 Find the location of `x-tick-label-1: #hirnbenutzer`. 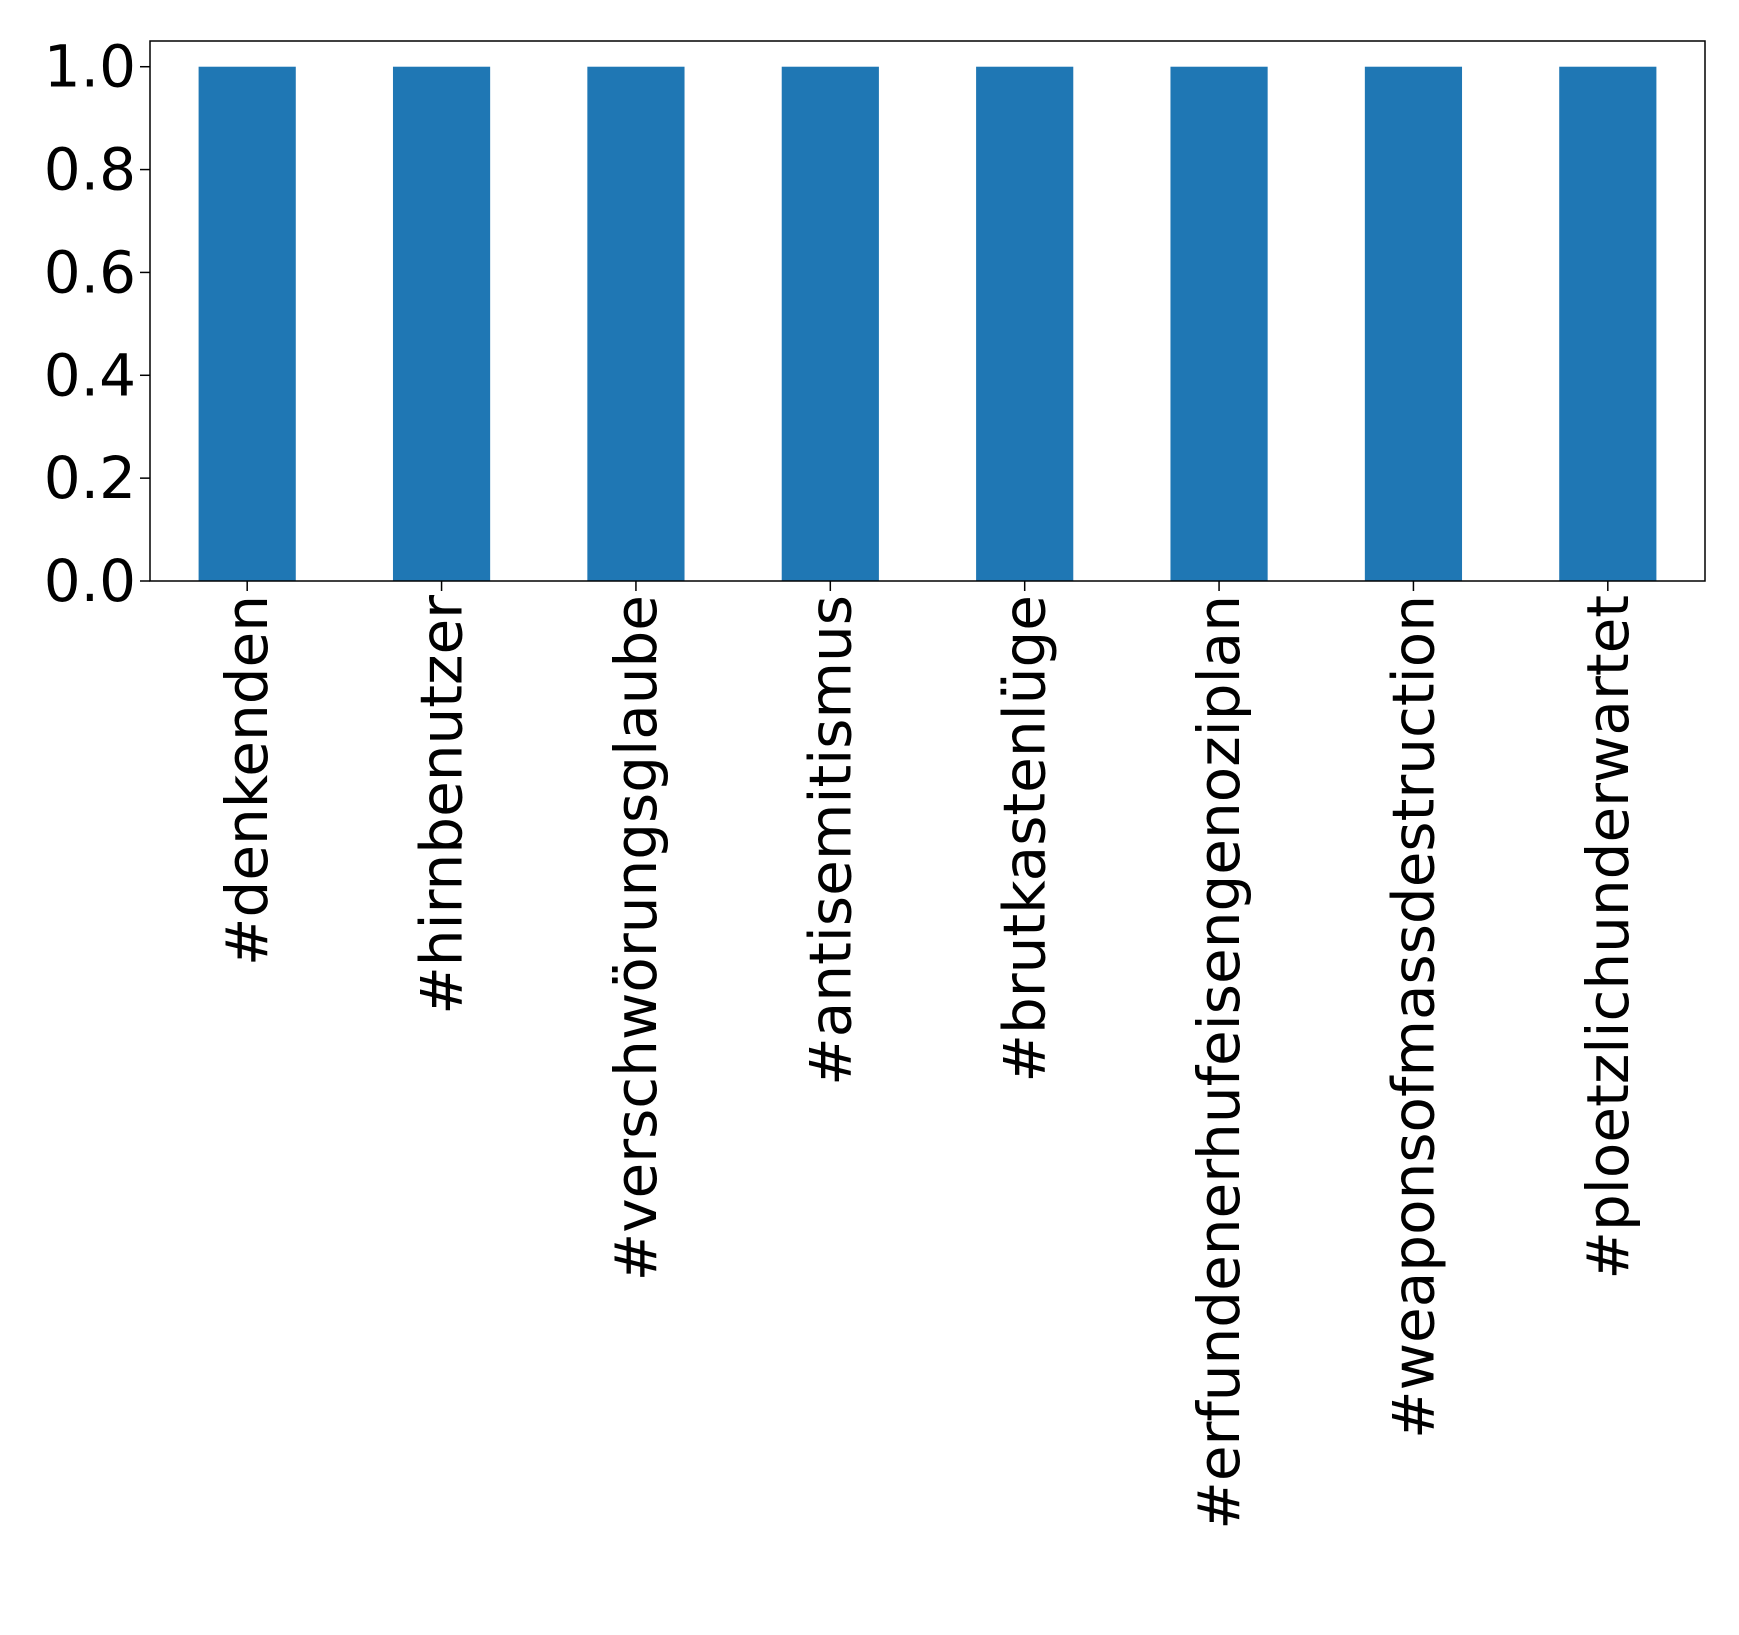

x-tick-label-1: #hirnbenutzer is located at coordinates (442, 805).